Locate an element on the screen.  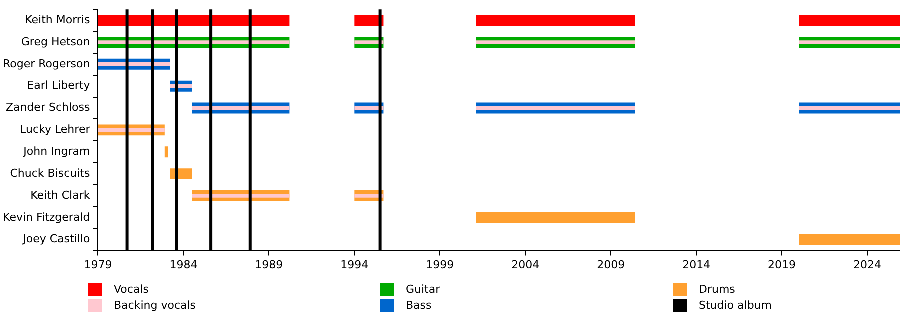
y-tick-label: Zander Schloss is located at coordinates (48, 107).